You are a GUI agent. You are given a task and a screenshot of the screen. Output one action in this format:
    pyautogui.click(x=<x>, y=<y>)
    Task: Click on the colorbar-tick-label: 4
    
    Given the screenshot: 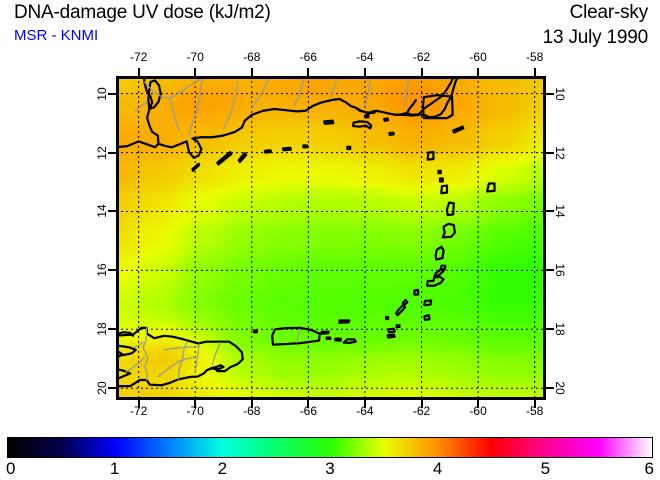 What is the action you would take?
    pyautogui.click(x=437, y=468)
    